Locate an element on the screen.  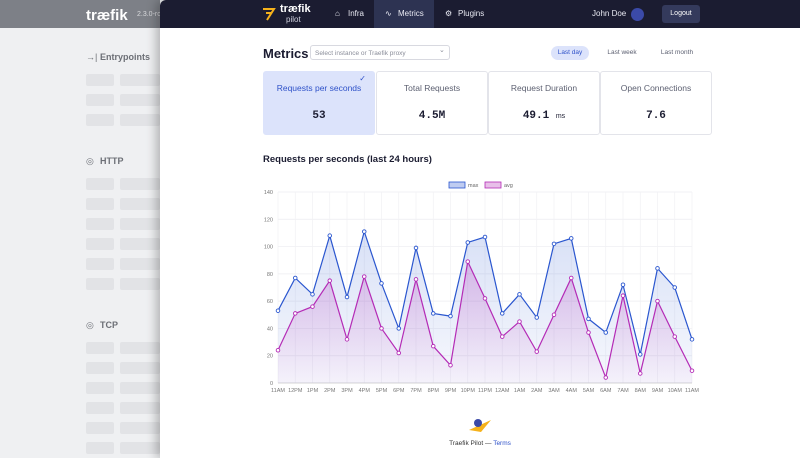
card-value: 49.1 is located at coordinates (536, 116).